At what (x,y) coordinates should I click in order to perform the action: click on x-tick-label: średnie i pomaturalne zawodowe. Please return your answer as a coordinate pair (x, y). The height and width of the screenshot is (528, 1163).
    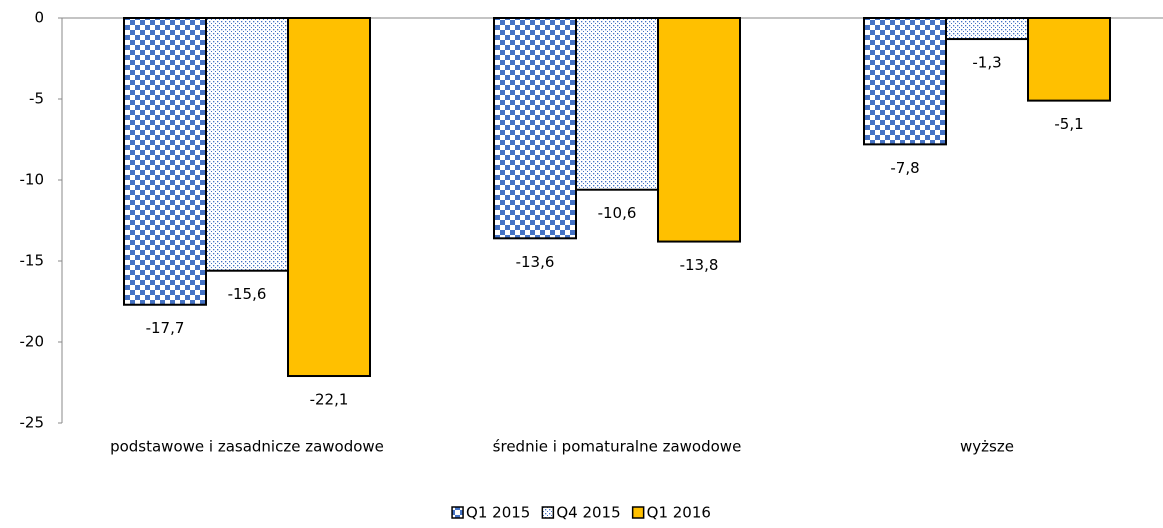
    Looking at the image, I should click on (617, 447).